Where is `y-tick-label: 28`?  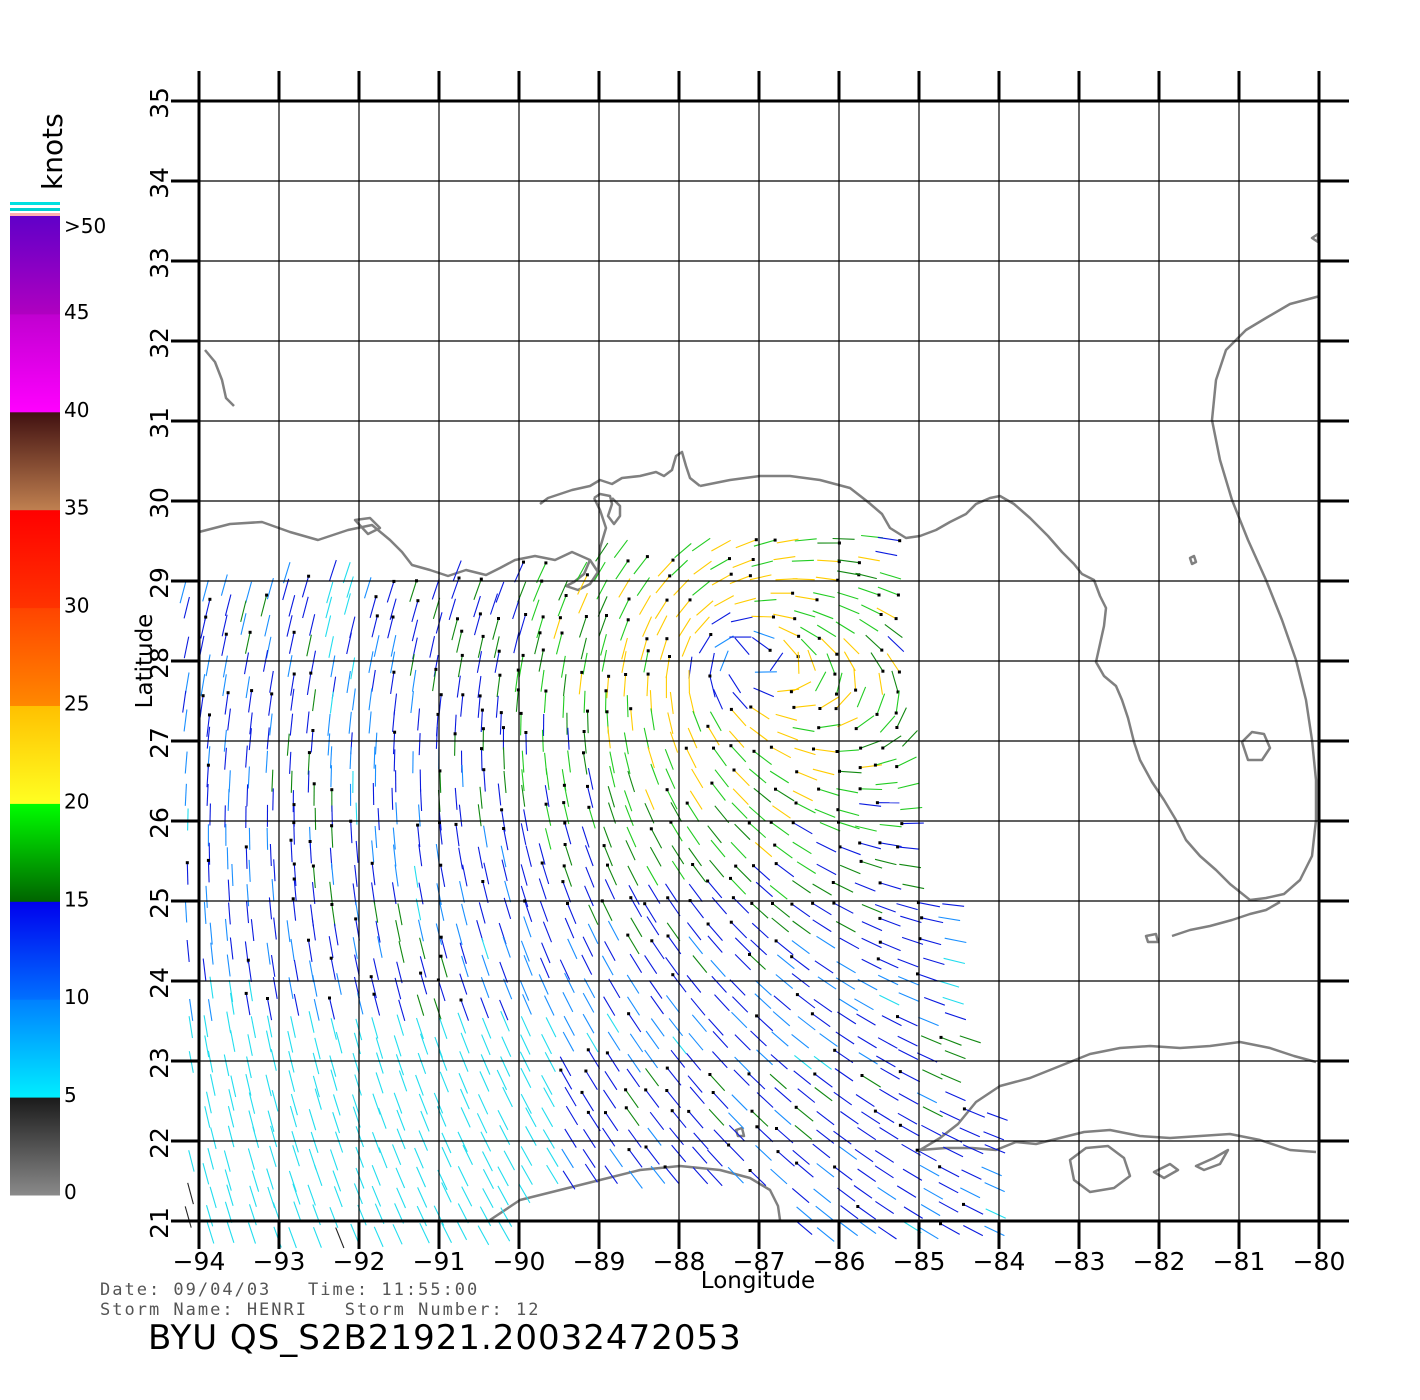 y-tick-label: 28 is located at coordinates (159, 663).